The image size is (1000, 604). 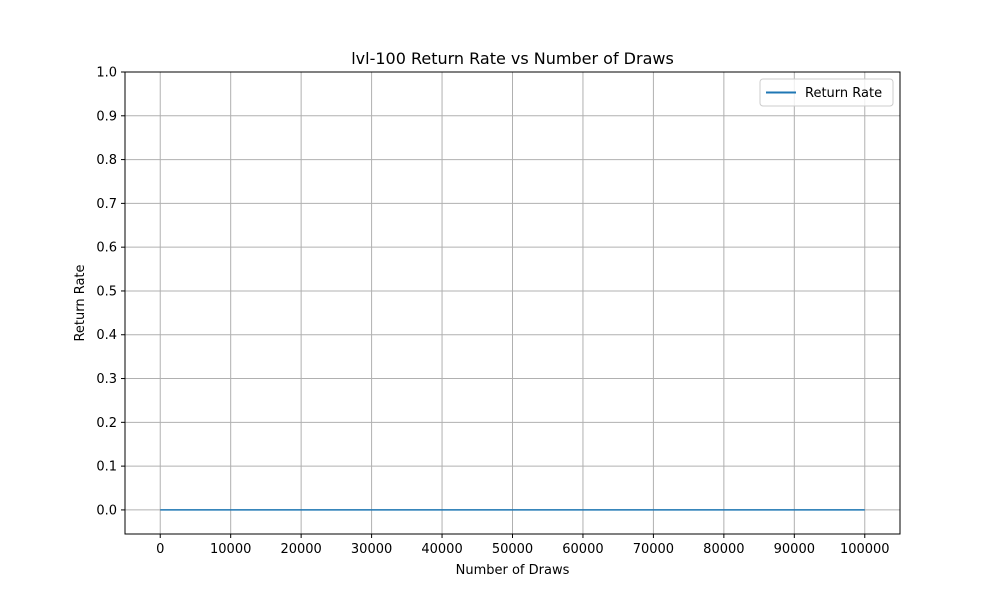 What do you see at coordinates (512, 58) in the screenshot?
I see `chart-title: lvl-100 Return Rate vs Number of Draws` at bounding box center [512, 58].